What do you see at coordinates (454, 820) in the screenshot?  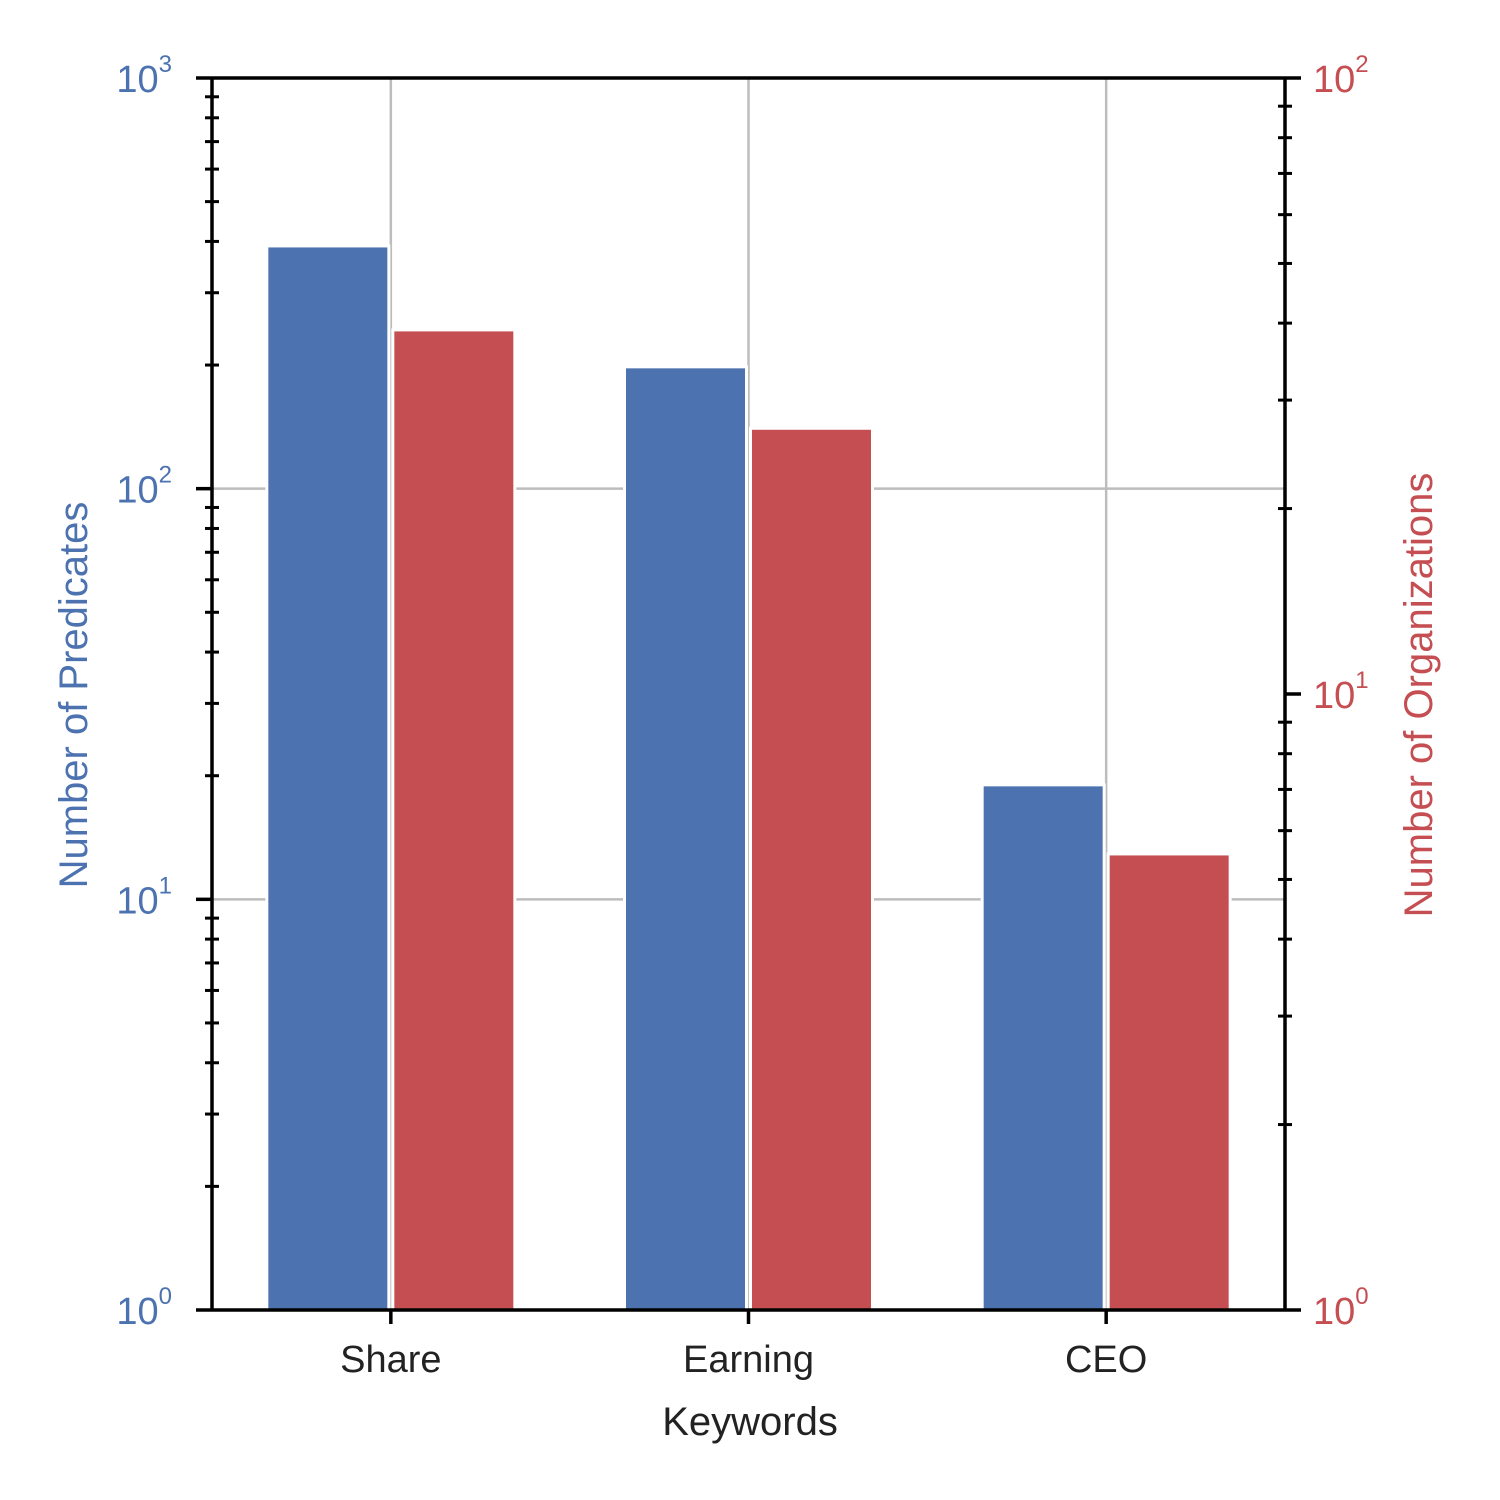 I see `bar-organizations-share` at bounding box center [454, 820].